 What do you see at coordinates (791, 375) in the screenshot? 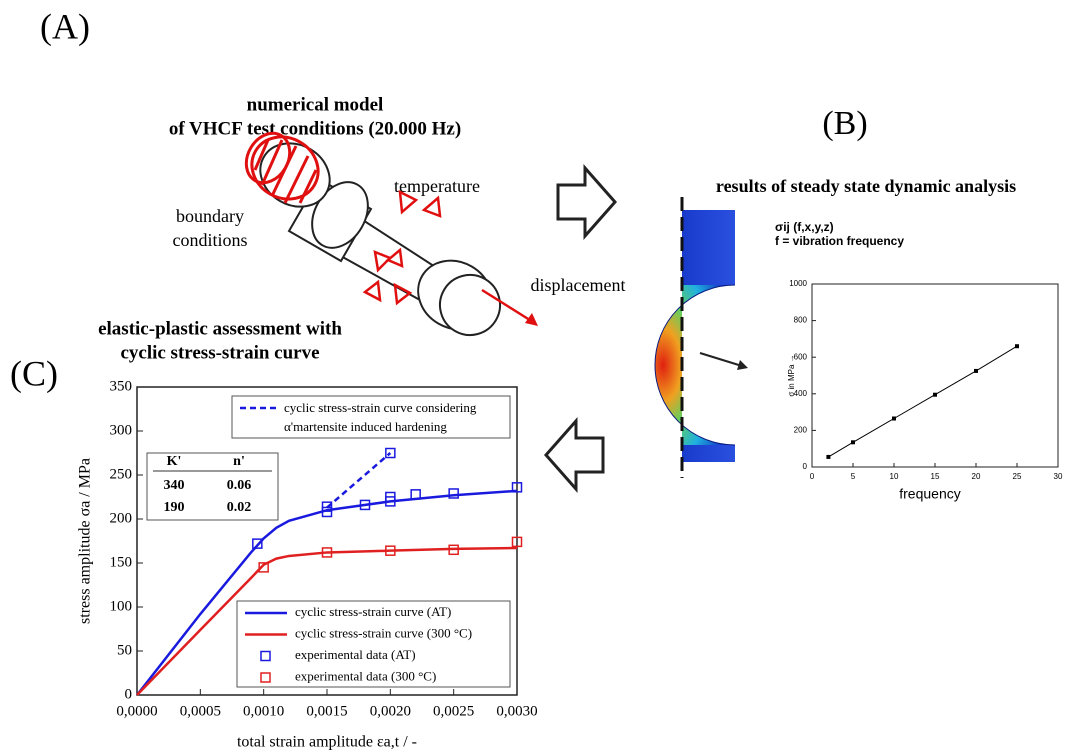
I see `y-axis-label: σ in MPa →` at bounding box center [791, 375].